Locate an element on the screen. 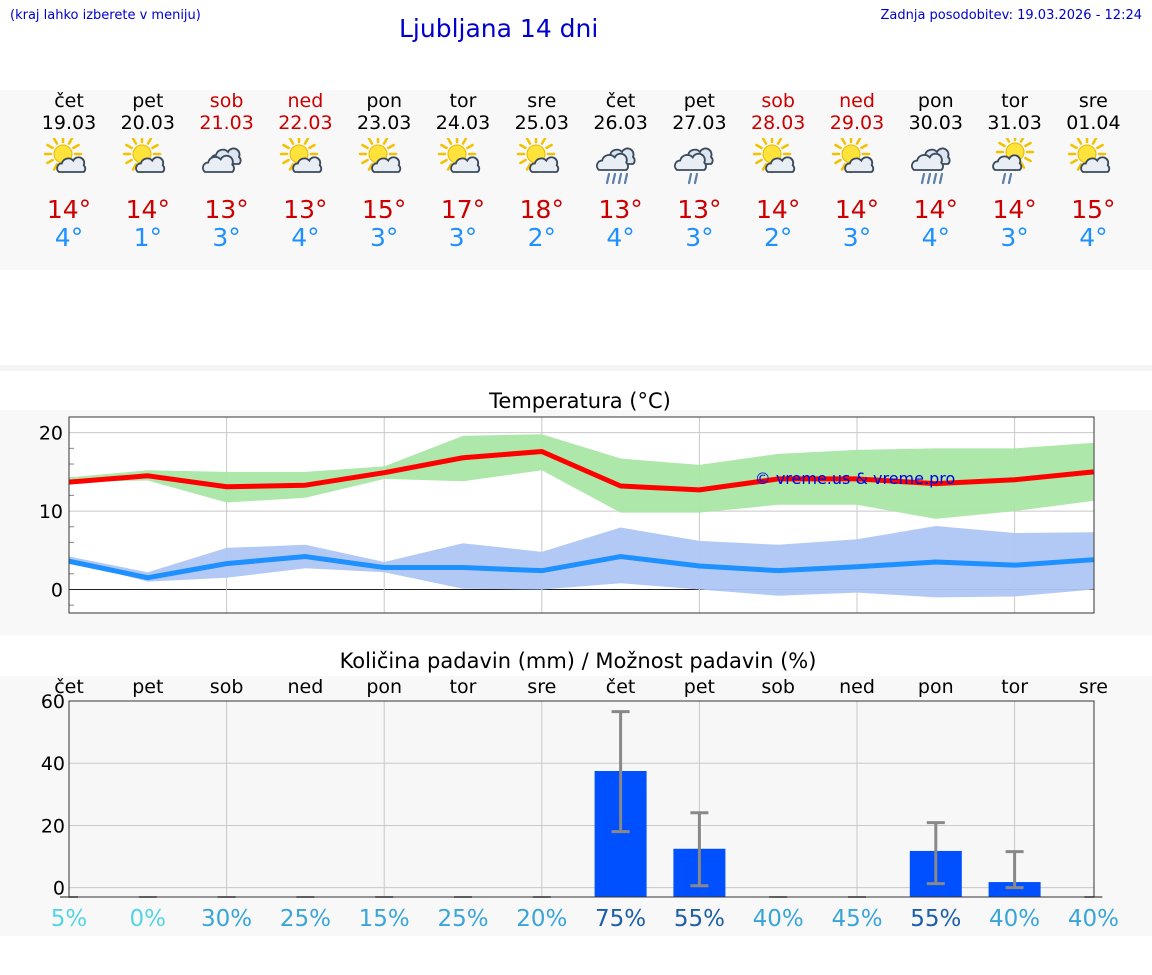  day-column: sre 01.04 15° 4° is located at coordinates (1093, 171).